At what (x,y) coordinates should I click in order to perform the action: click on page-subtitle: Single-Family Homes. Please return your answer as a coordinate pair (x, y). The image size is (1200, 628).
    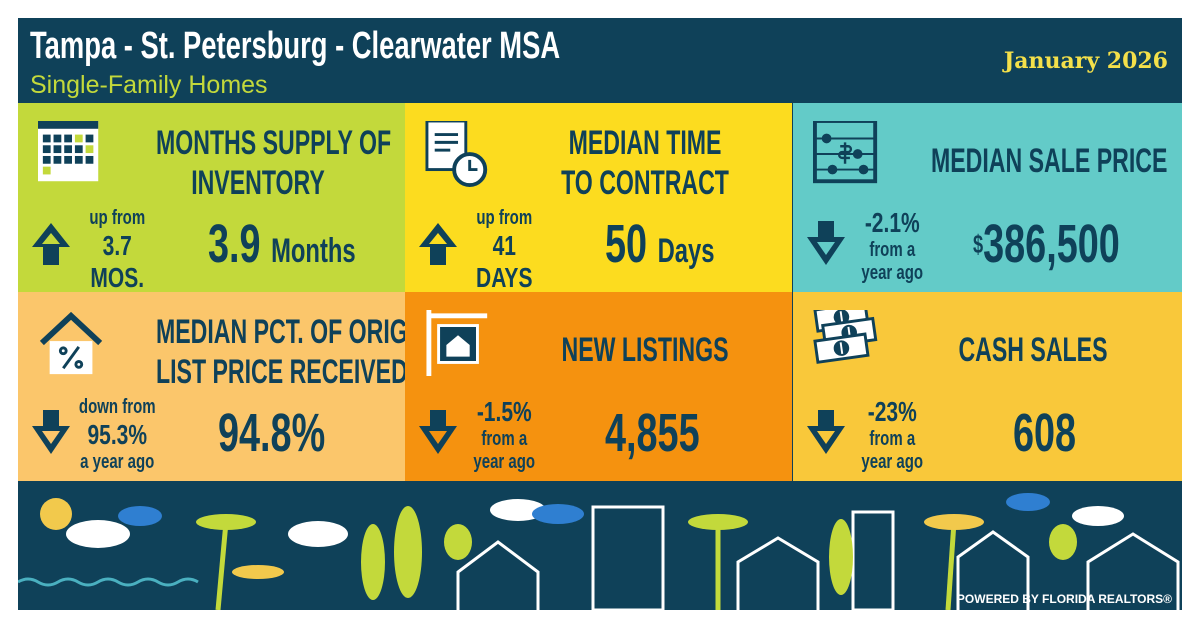
    Looking at the image, I should click on (149, 85).